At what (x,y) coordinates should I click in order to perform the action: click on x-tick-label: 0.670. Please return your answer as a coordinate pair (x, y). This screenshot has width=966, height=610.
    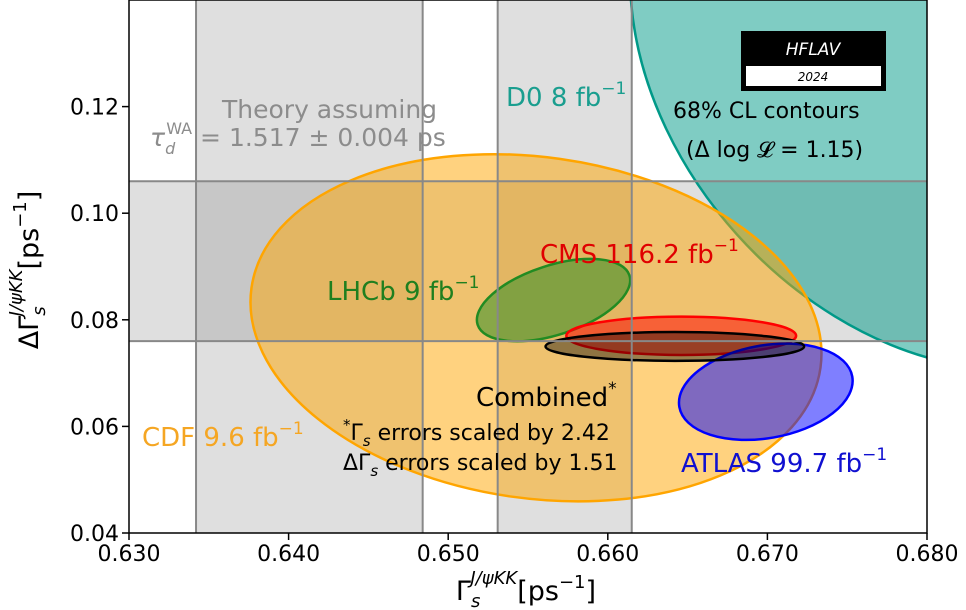
    Looking at the image, I should click on (767, 554).